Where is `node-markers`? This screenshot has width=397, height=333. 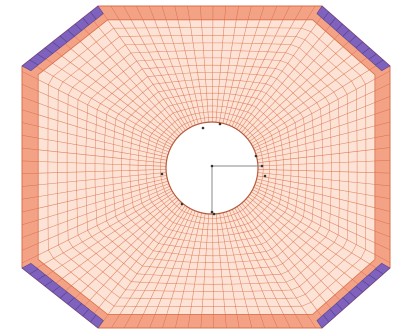 node-markers is located at coordinates (213, 169).